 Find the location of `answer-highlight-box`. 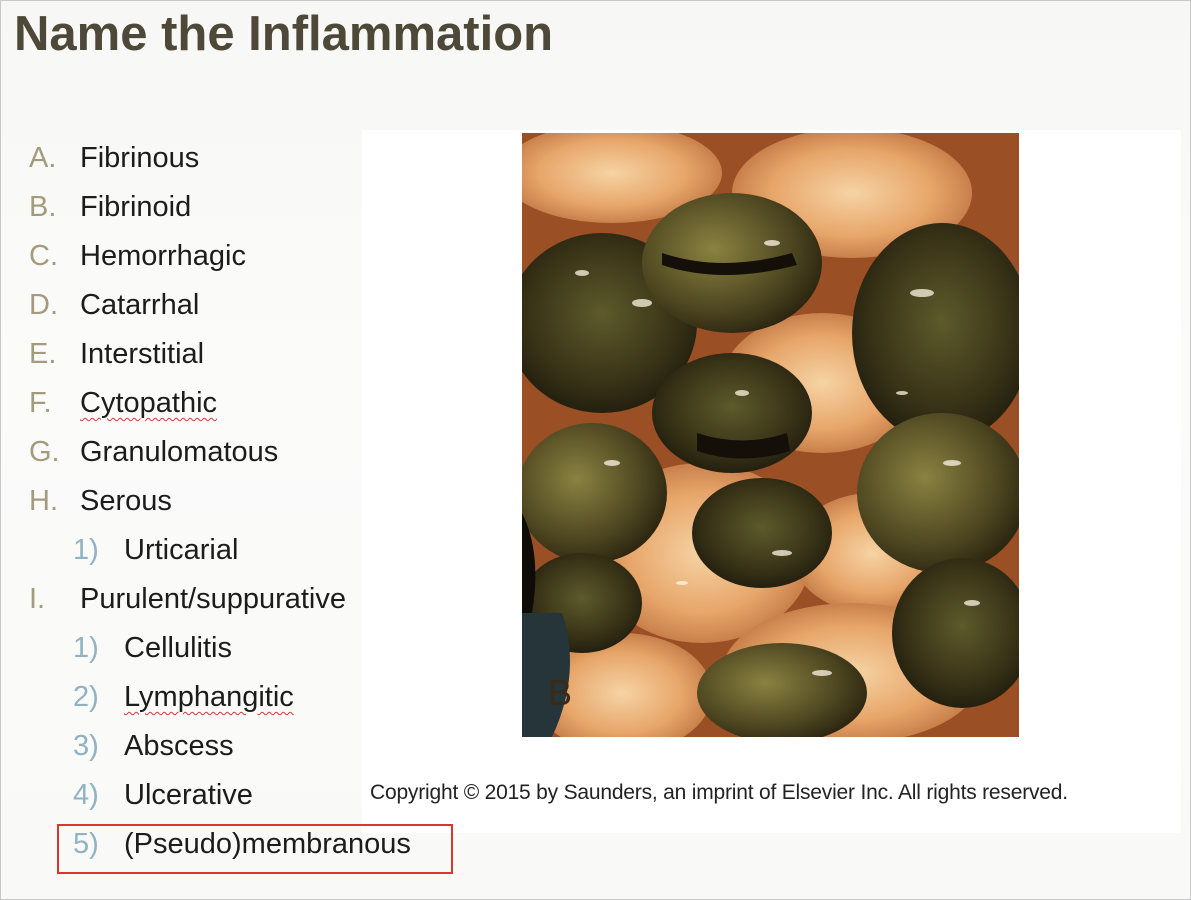

answer-highlight-box is located at coordinates (255, 849).